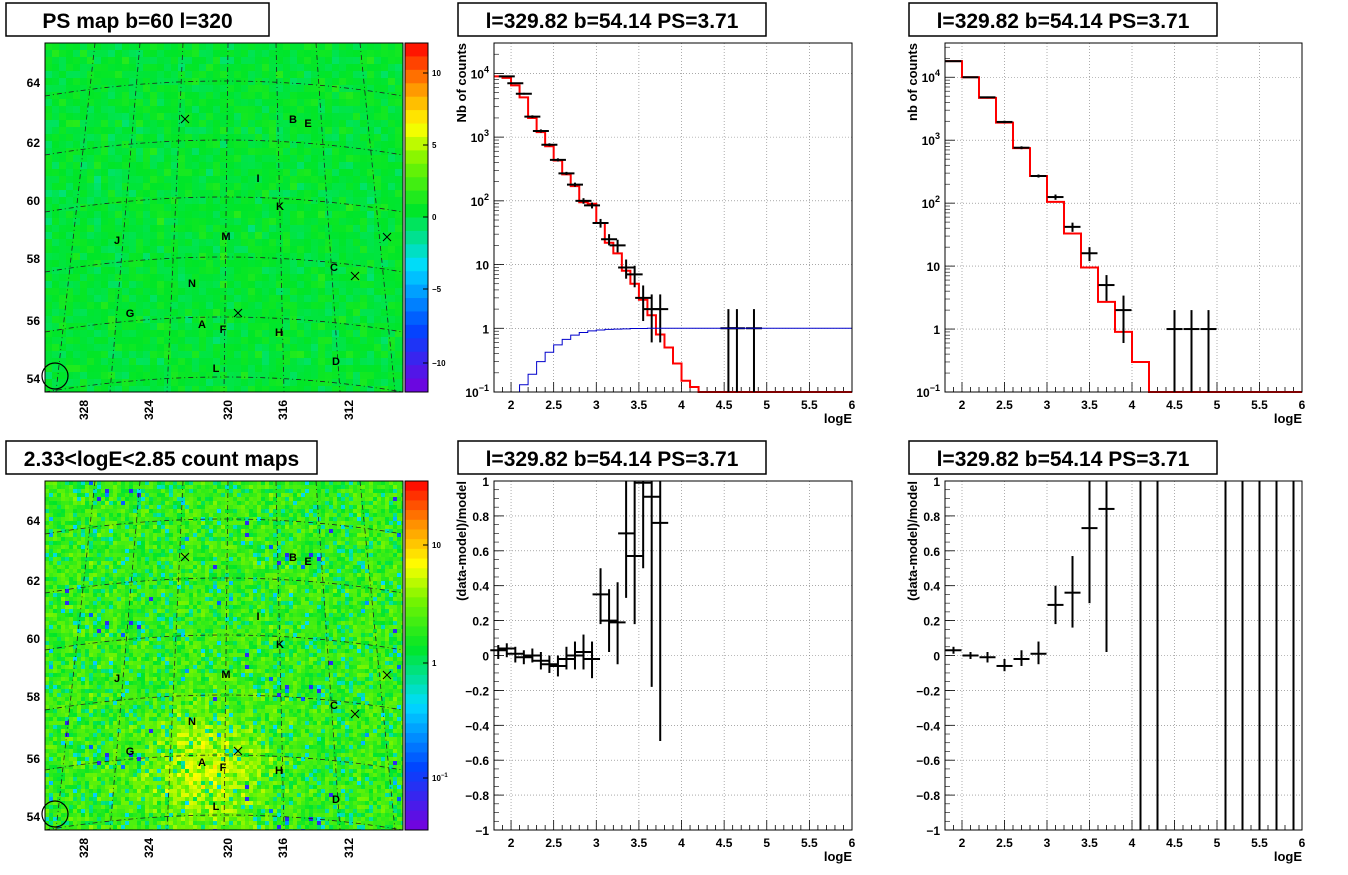 The width and height of the screenshot is (1348, 875). I want to click on source-label: B, so click(293, 120).